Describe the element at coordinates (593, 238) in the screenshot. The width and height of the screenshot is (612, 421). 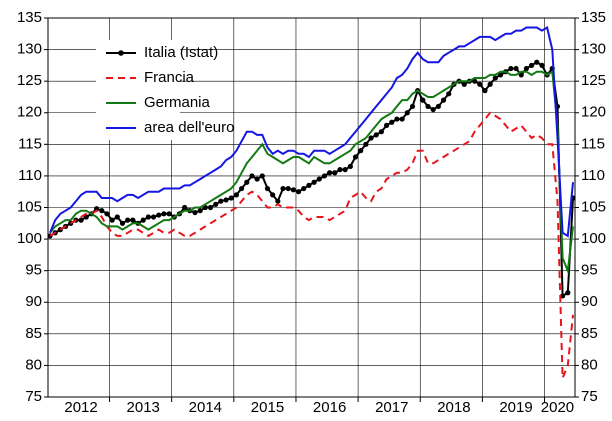
I see `y2-tick-label: 100` at that location.